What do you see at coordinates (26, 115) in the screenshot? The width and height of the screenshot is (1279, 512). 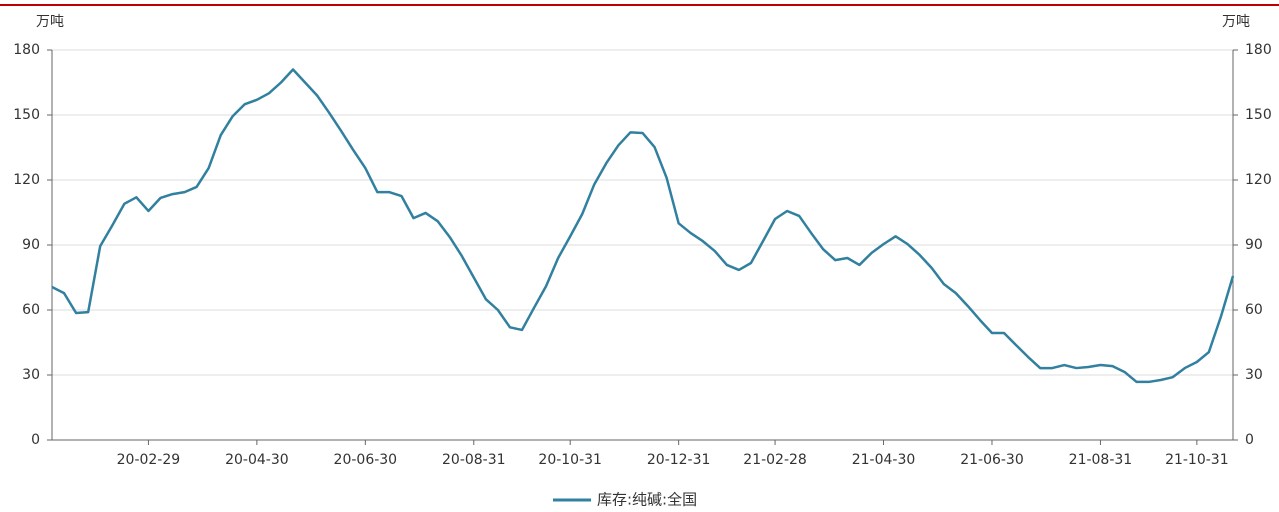 I see `y-tick-label: 150` at bounding box center [26, 115].